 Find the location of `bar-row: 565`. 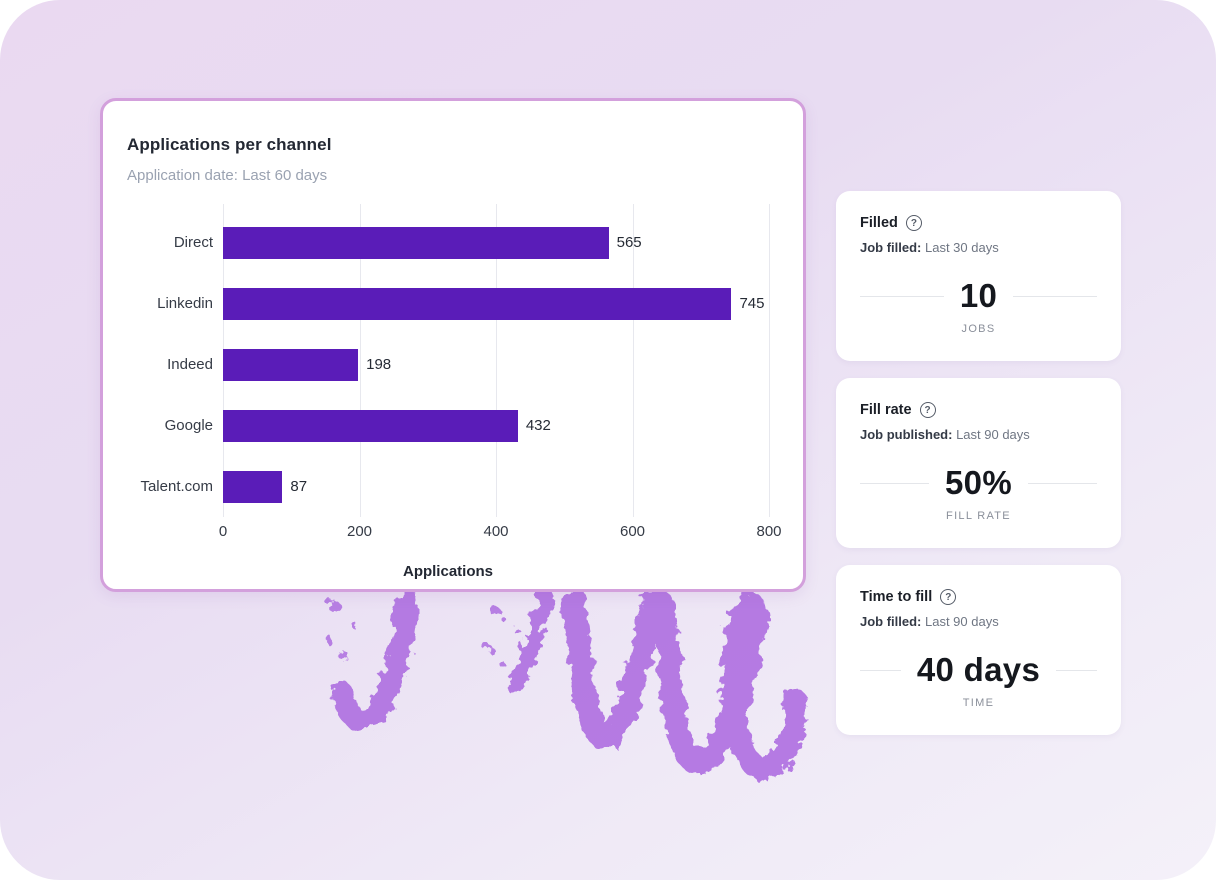

bar-row: 565 is located at coordinates (496, 242).